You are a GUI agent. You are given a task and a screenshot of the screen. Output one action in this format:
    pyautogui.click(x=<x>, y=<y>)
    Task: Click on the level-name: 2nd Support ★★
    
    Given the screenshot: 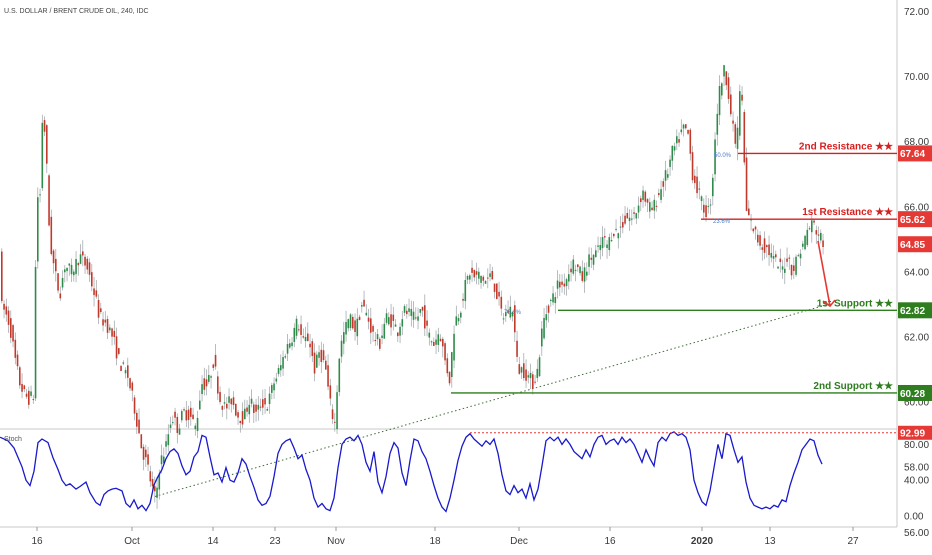 What is the action you would take?
    pyautogui.click(x=853, y=386)
    